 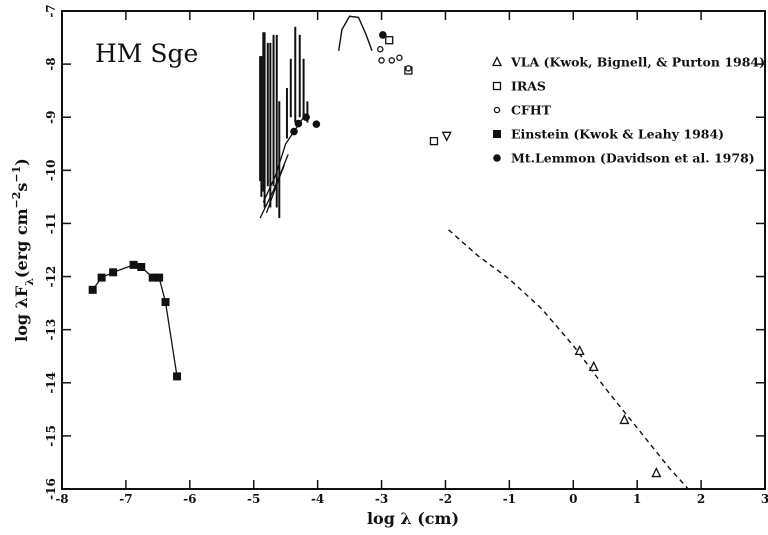 What do you see at coordinates (355, 33) in the screenshot?
I see `ir-spectrum-curve` at bounding box center [355, 33].